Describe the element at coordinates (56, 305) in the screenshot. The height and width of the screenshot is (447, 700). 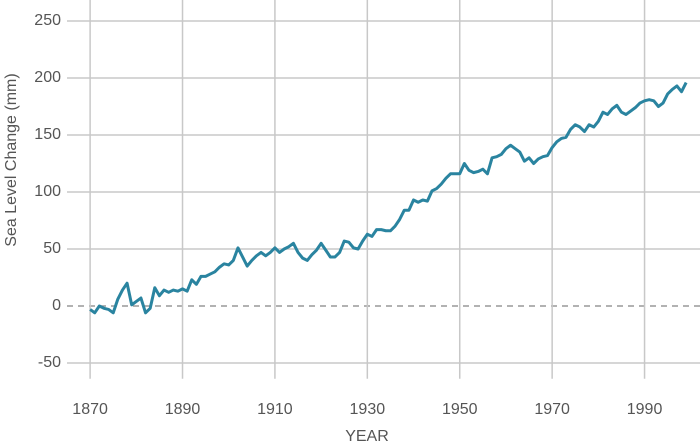
I see `y-tick-label: 0` at that location.